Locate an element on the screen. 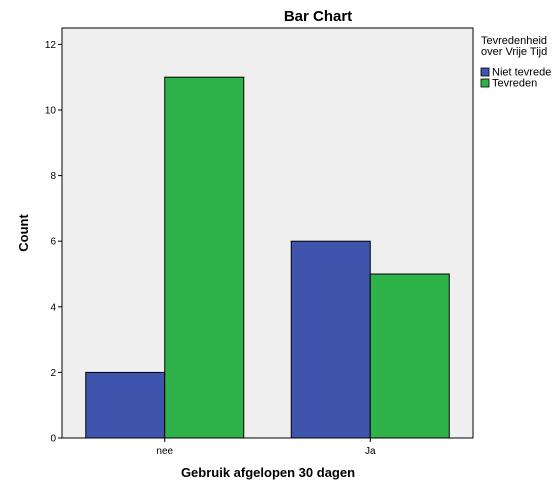 This screenshot has width=552, height=486. y-tick-label: 6 is located at coordinates (53, 242).